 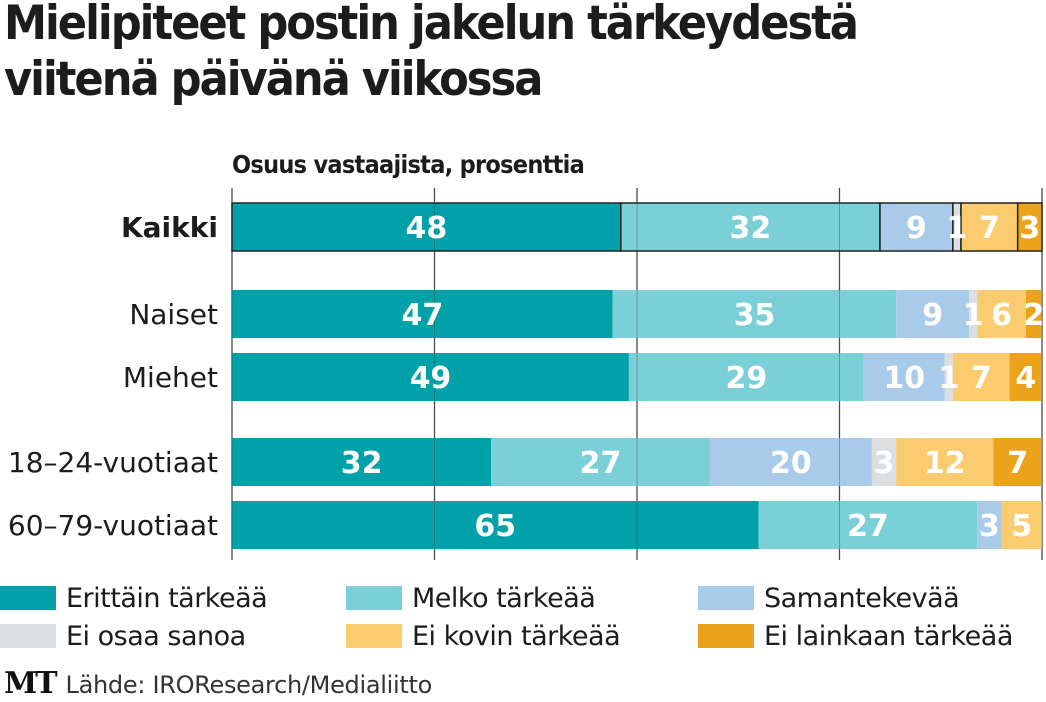 I want to click on category-label: Naiset, so click(x=173, y=314).